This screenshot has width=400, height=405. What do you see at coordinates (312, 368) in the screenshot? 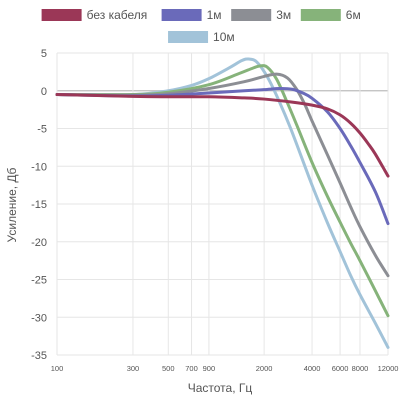
I see `x-tick-label: 4000` at bounding box center [312, 368].